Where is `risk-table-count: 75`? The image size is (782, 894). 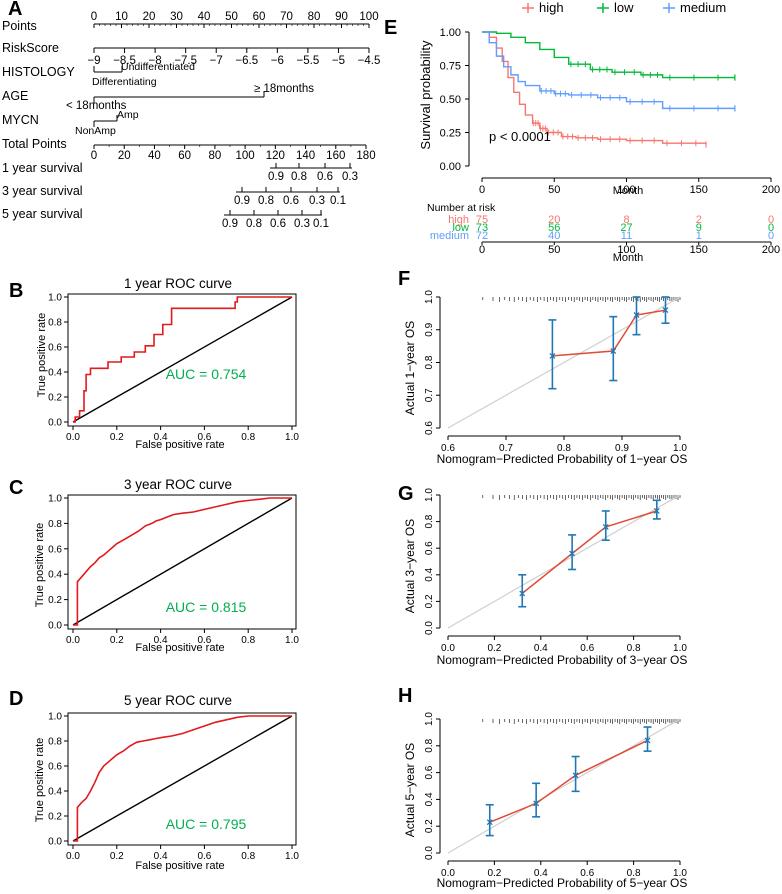 risk-table-count: 75 is located at coordinates (482, 220).